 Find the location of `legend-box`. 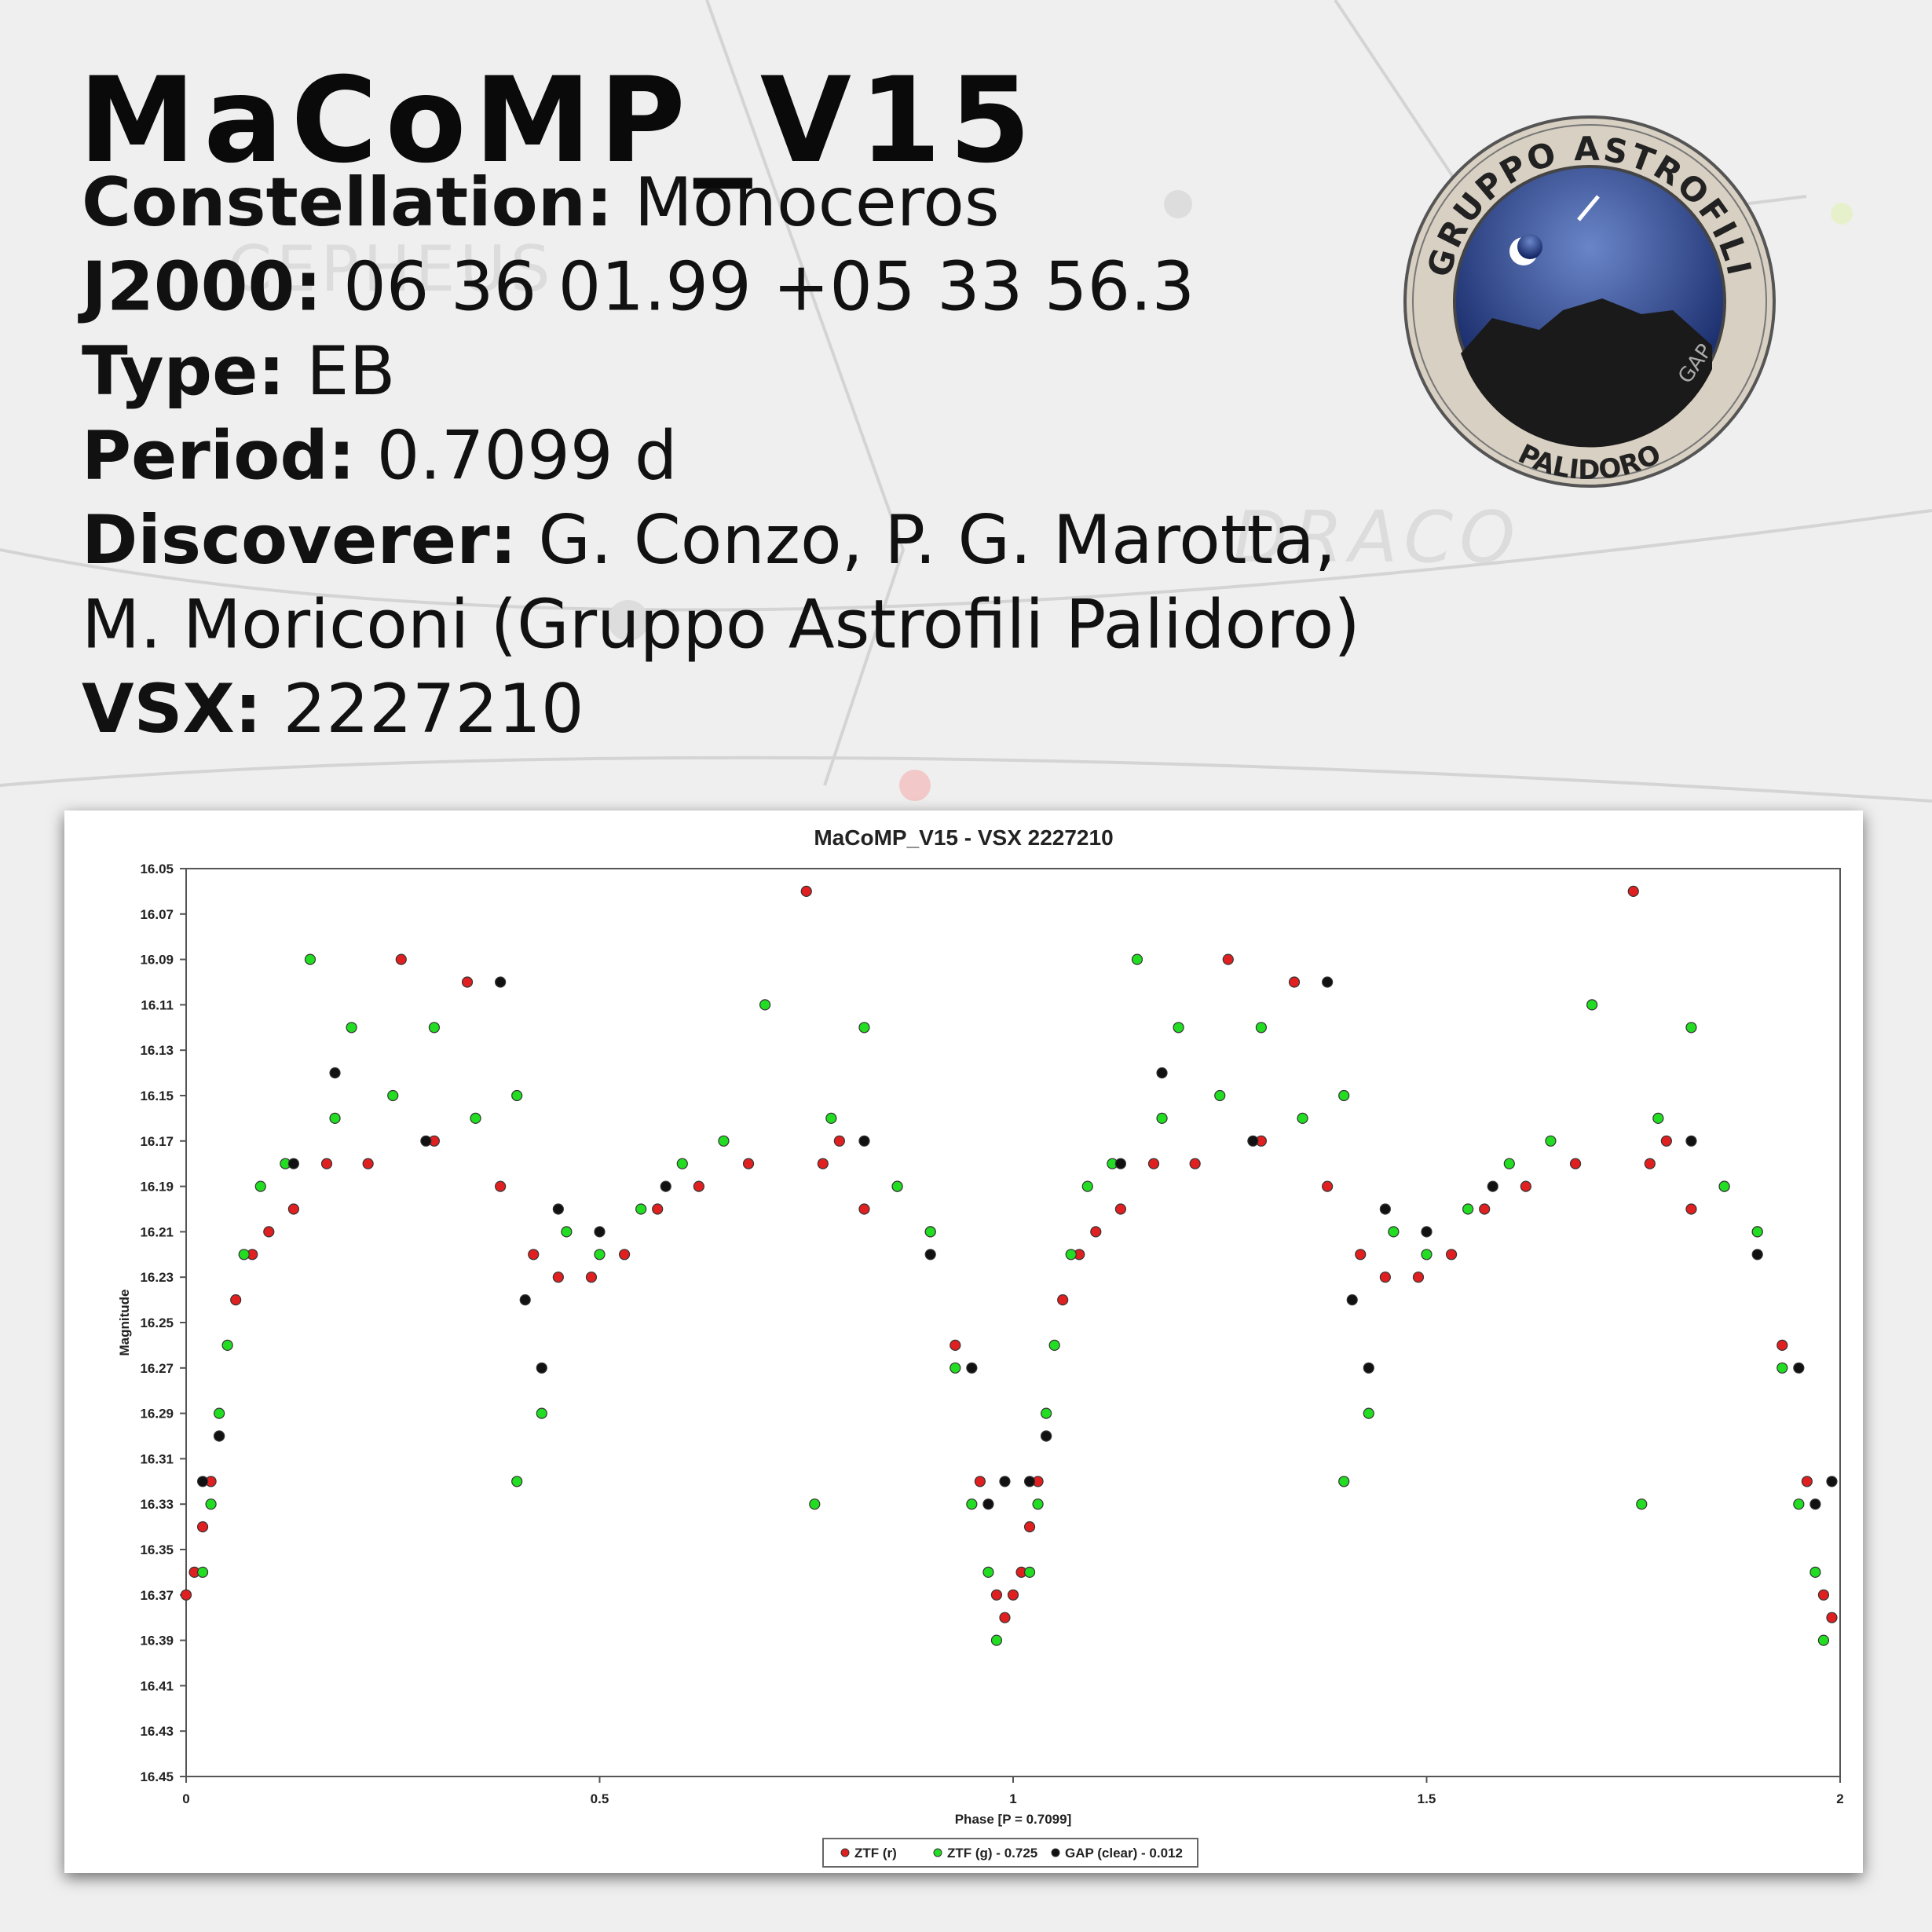

legend-box is located at coordinates (1010, 1853).